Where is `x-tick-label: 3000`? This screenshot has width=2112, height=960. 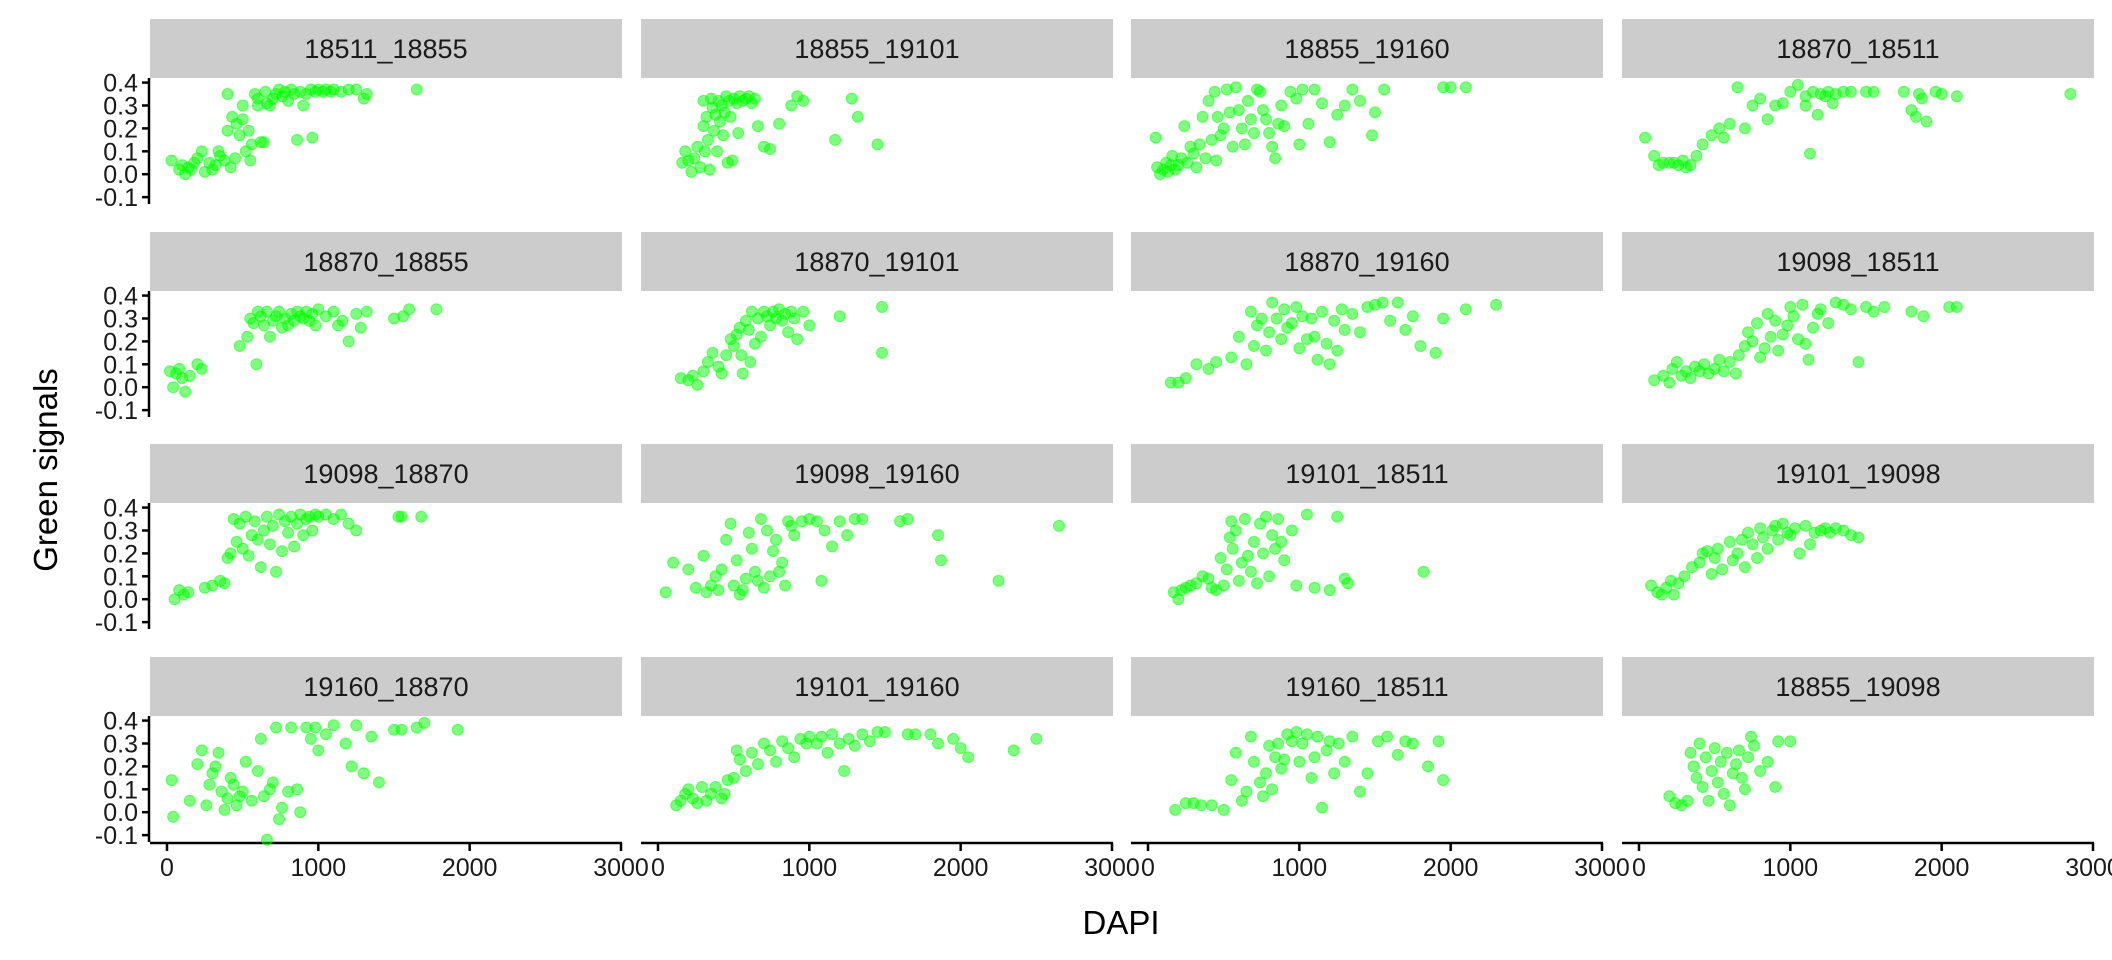
x-tick-label: 3000 is located at coordinates (1112, 868).